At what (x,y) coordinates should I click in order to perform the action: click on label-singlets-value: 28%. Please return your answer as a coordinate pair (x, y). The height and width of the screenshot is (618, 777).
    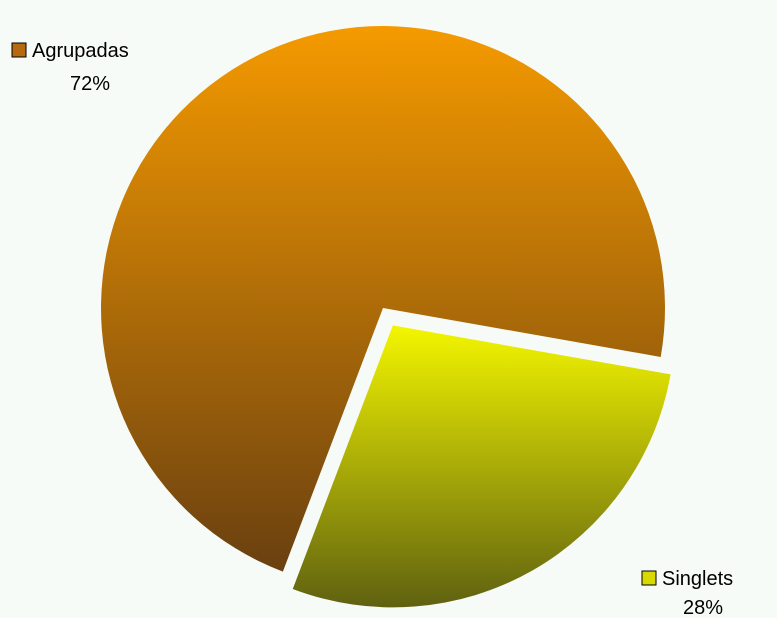
    Looking at the image, I should click on (703, 607).